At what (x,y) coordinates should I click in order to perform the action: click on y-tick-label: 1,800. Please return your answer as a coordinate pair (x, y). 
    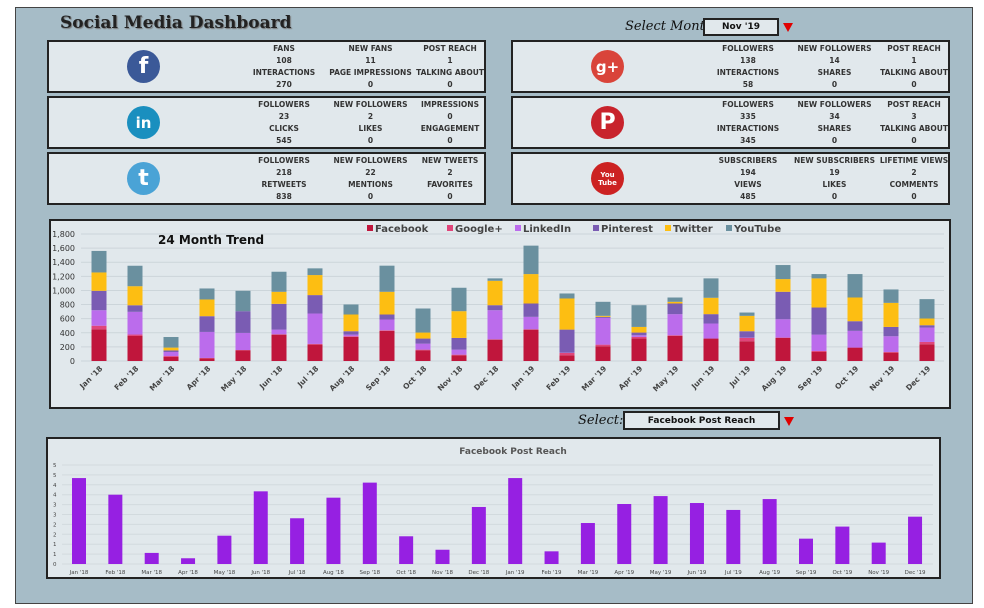
    Looking at the image, I should click on (63, 234).